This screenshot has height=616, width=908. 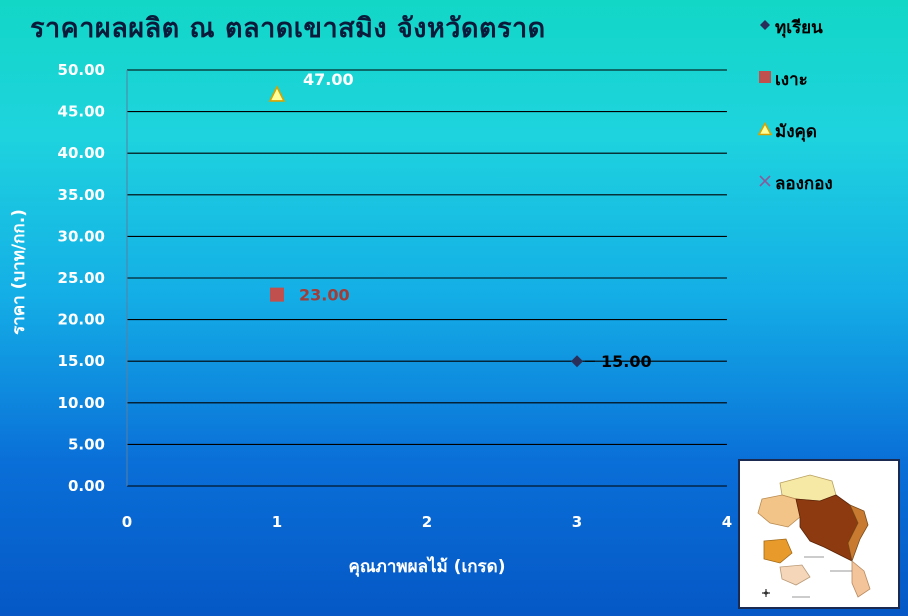 I want to click on legend: ทุเรียน เงาะ มังคุด ลองกอง, so click(x=795, y=118).